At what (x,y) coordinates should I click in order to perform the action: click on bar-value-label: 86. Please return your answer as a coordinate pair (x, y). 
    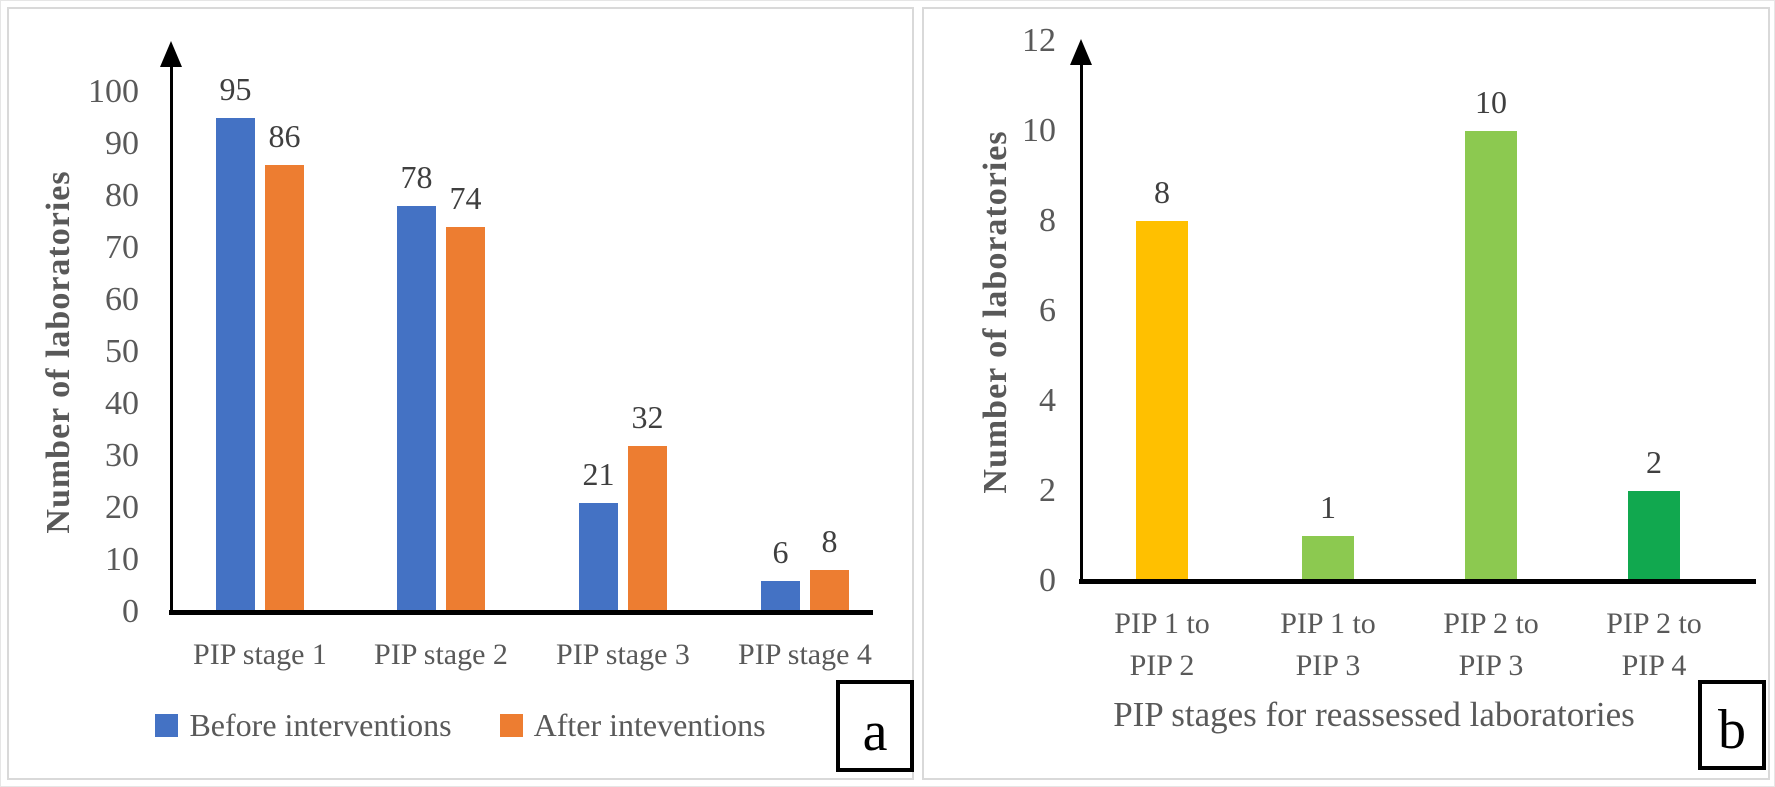
    Looking at the image, I should click on (284, 135).